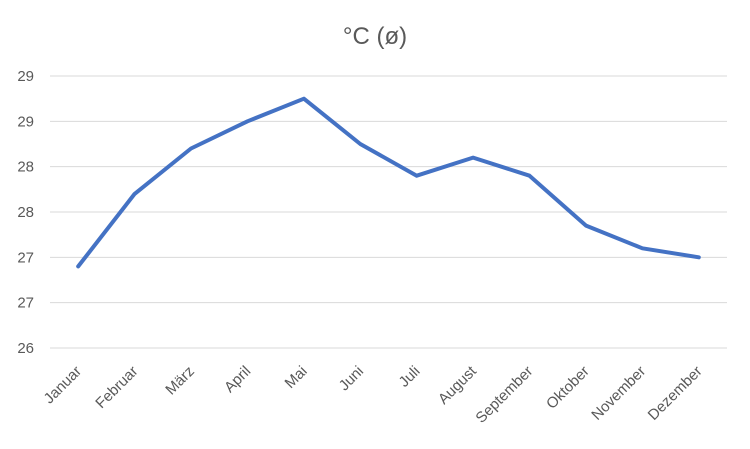 Image resolution: width=750 pixels, height=449 pixels. What do you see at coordinates (375, 36) in the screenshot?
I see `chart-title: °C (ø)` at bounding box center [375, 36].